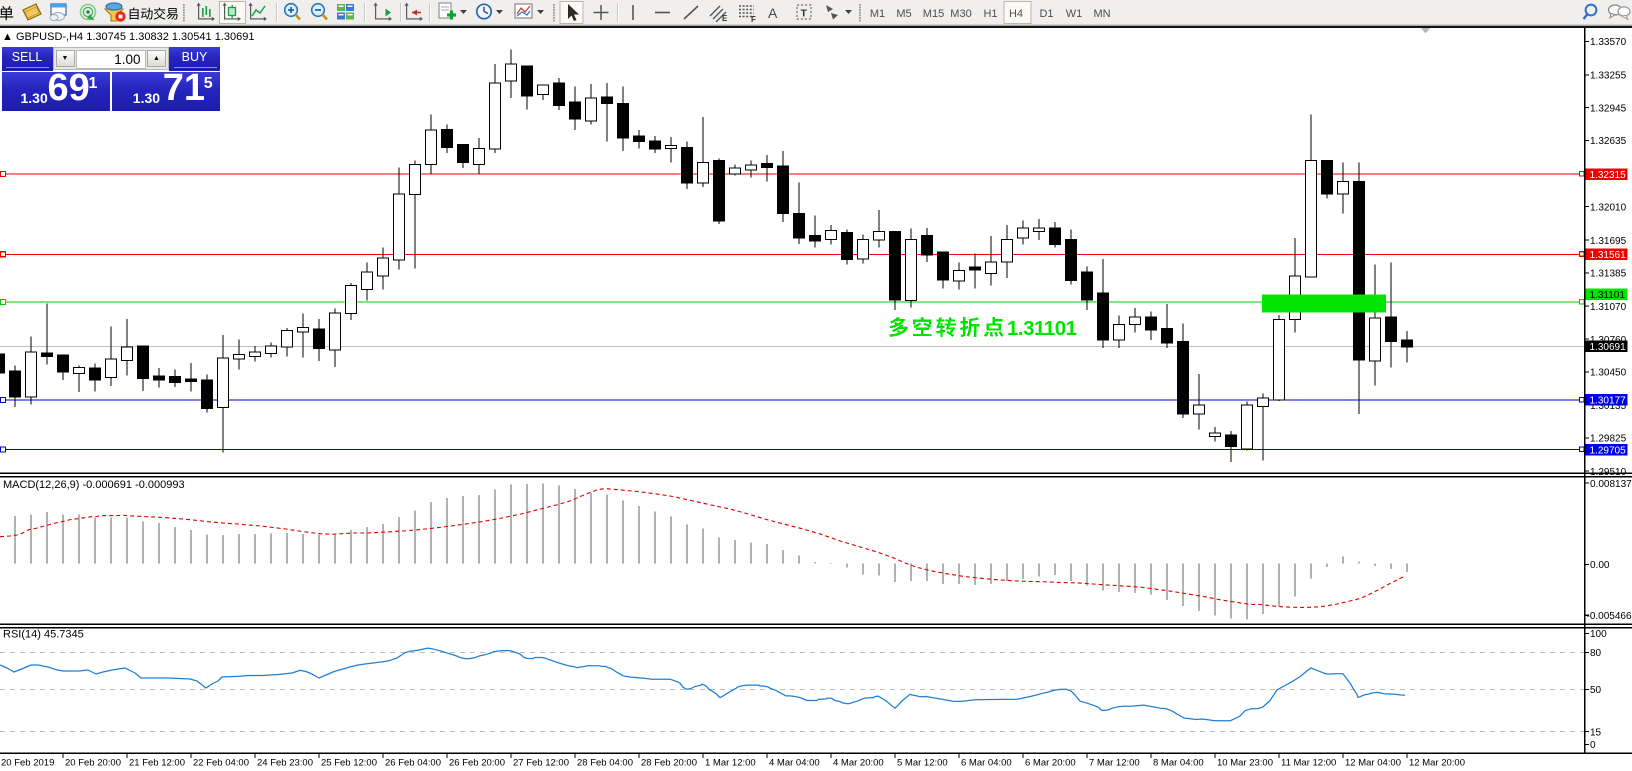 The image size is (1632, 771). Describe the element at coordinates (1608, 472) in the screenshot. I see `svg-text: 1.29510` at that location.